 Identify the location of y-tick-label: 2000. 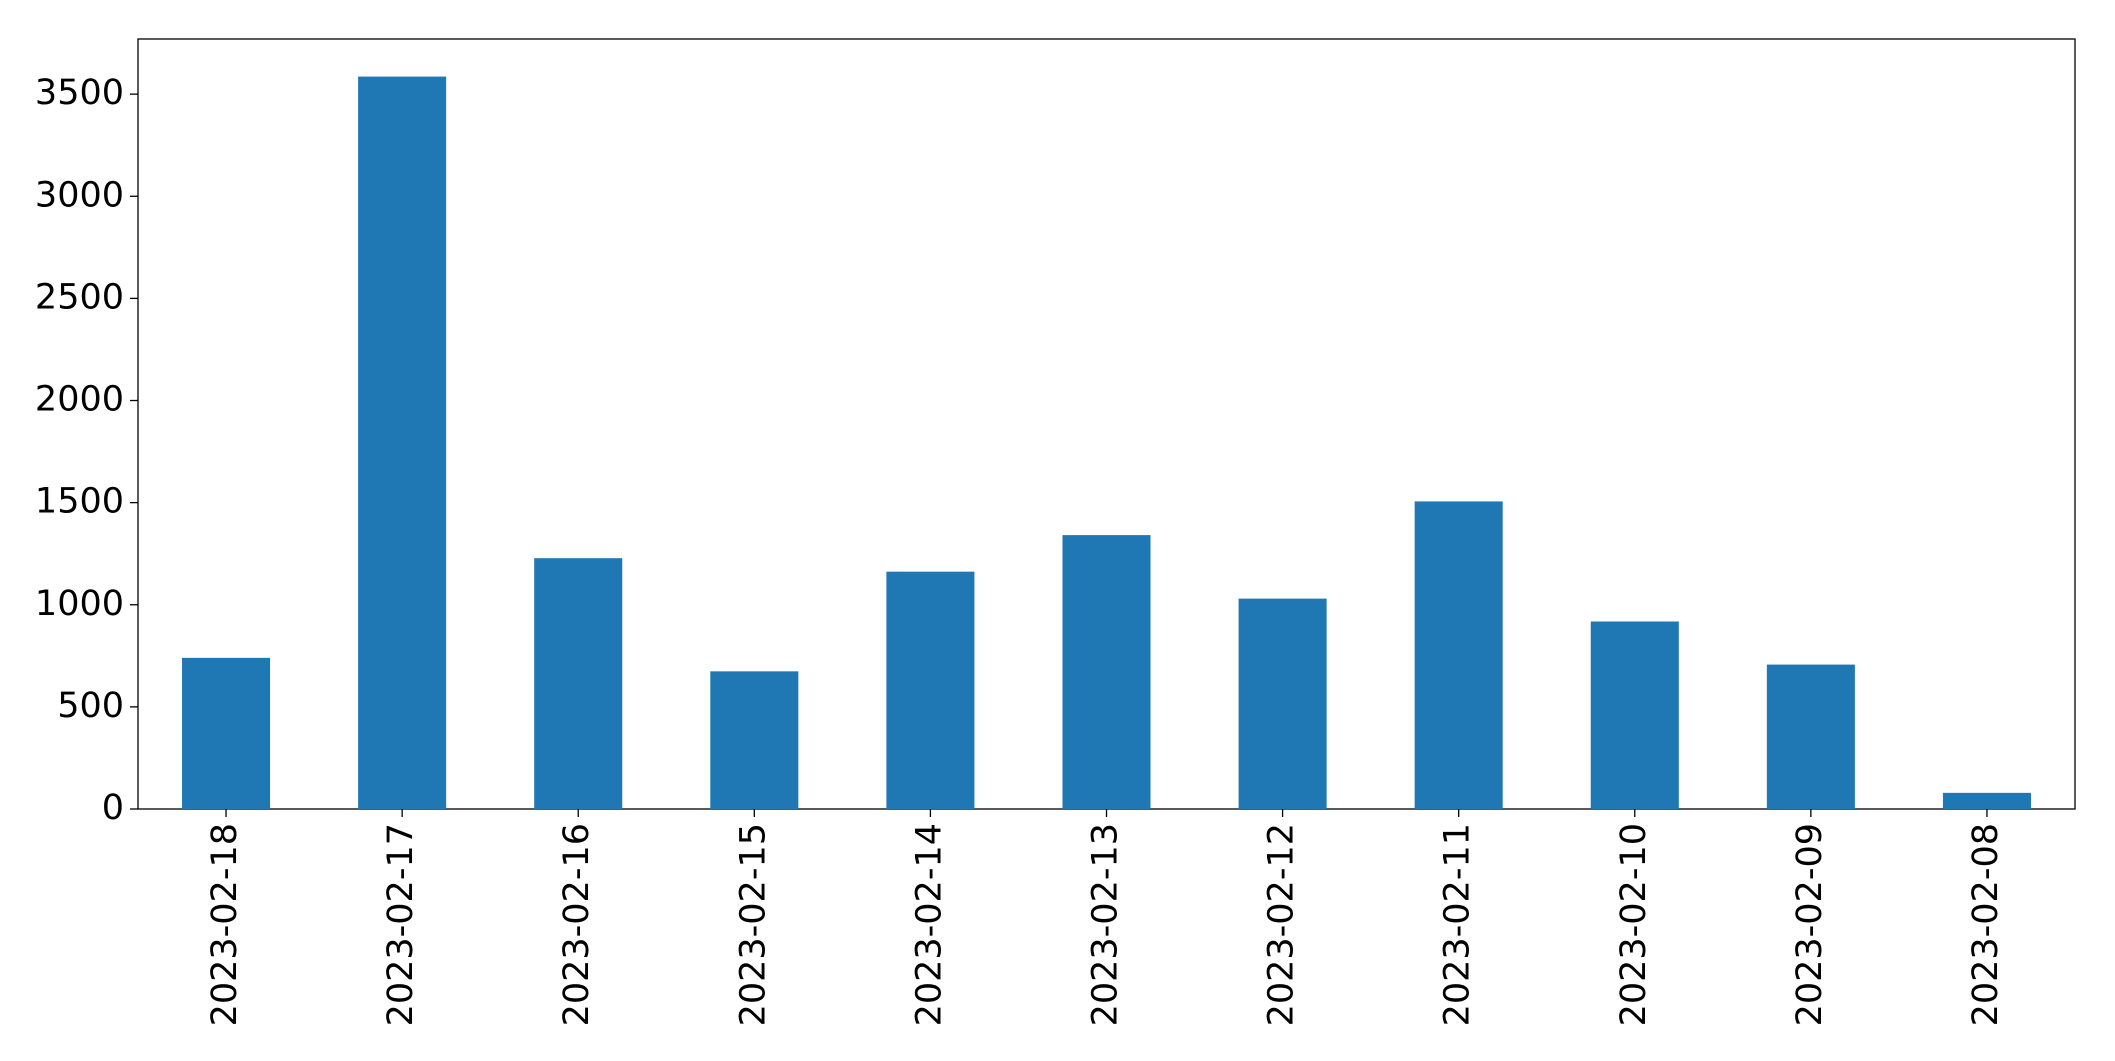
(79, 400).